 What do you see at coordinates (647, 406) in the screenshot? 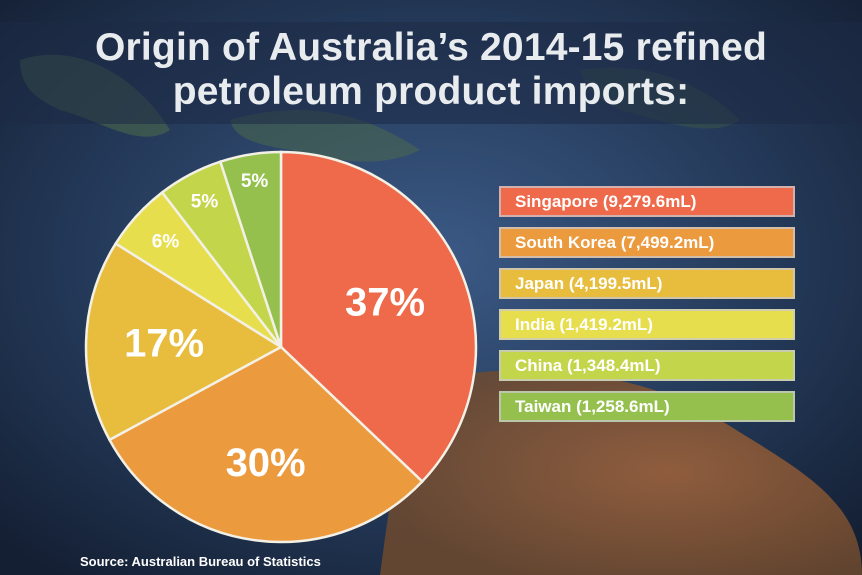
I see `legend-item: Taiwan (1,258.6mL)` at bounding box center [647, 406].